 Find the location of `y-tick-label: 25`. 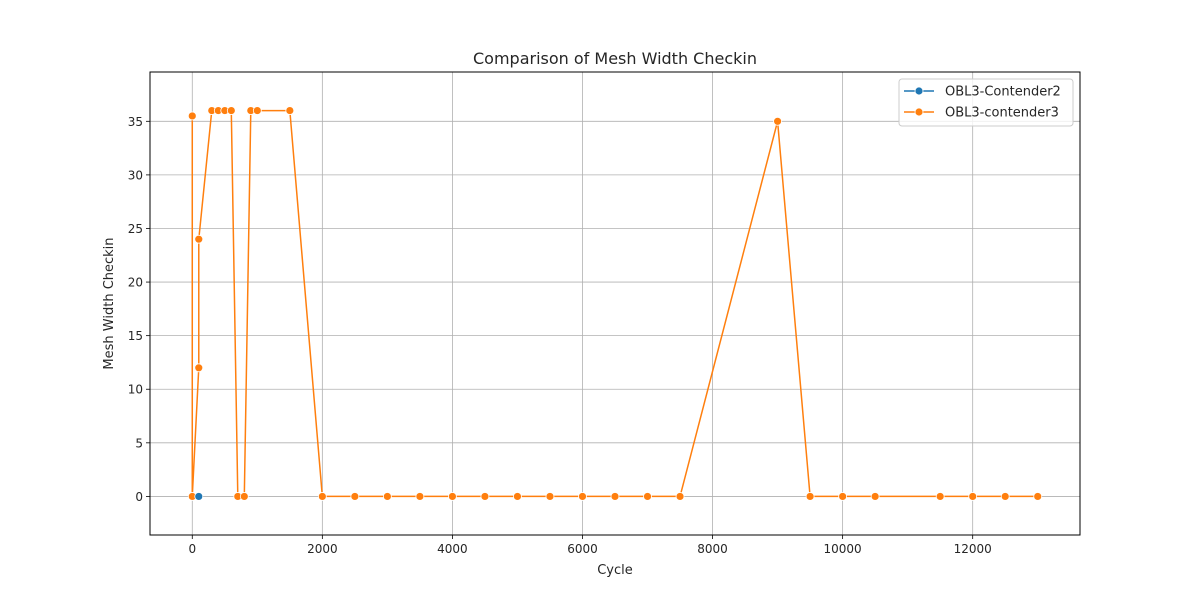

y-tick-label: 25 is located at coordinates (135, 229).